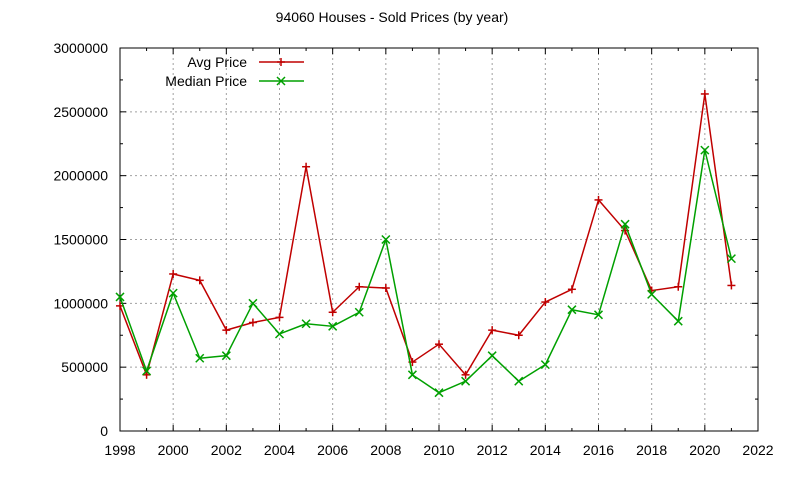 The height and width of the screenshot is (480, 800). What do you see at coordinates (80, 176) in the screenshot?
I see `y-tick-label: 2000000` at bounding box center [80, 176].